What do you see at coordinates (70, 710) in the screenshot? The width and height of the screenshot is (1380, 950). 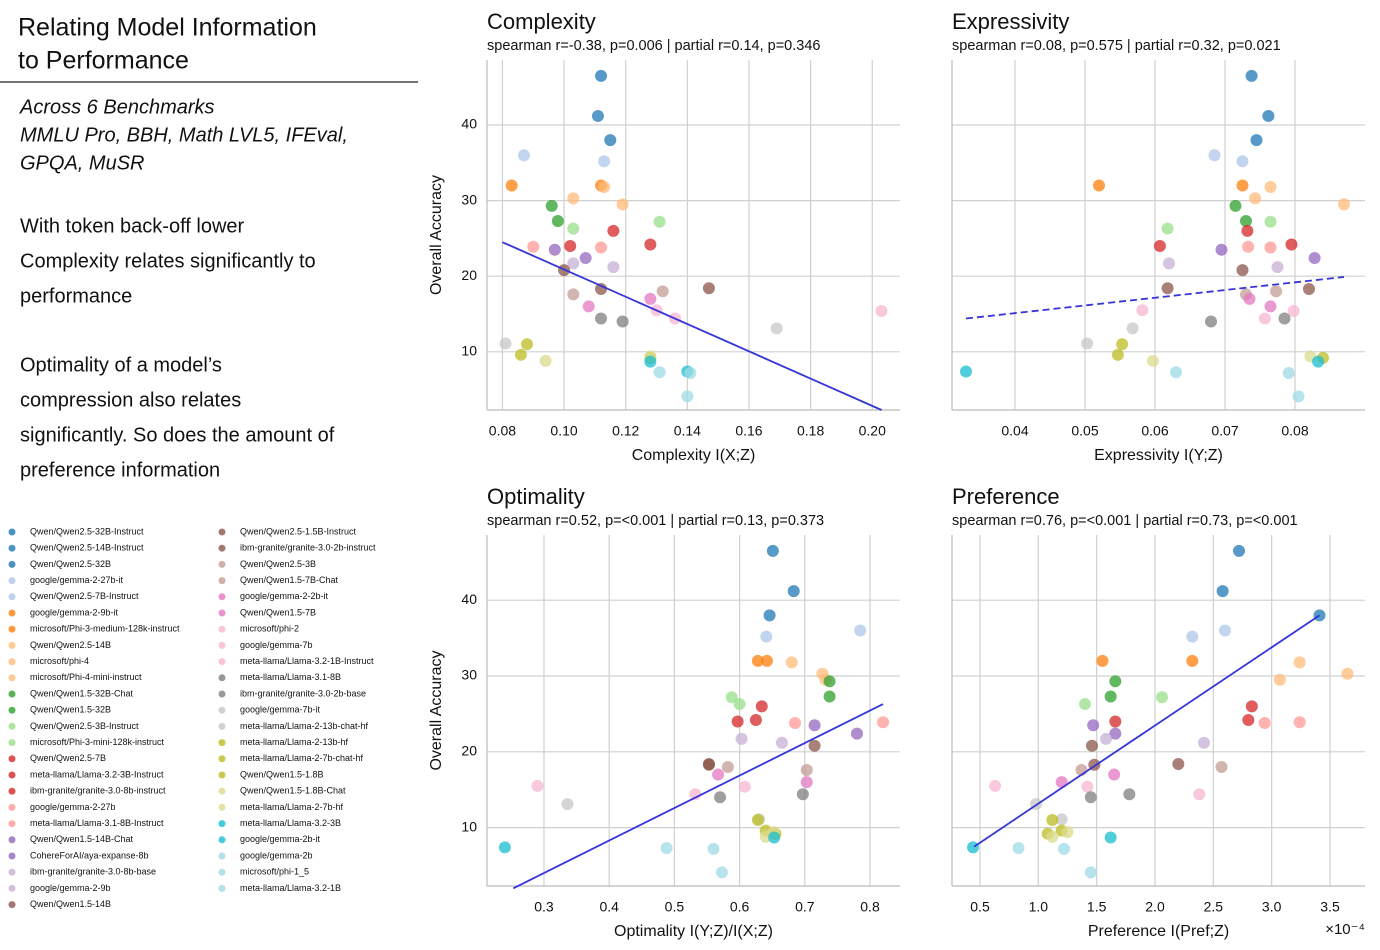 I see `legend-label: Qwen/Qwen1.5-32B` at bounding box center [70, 710].